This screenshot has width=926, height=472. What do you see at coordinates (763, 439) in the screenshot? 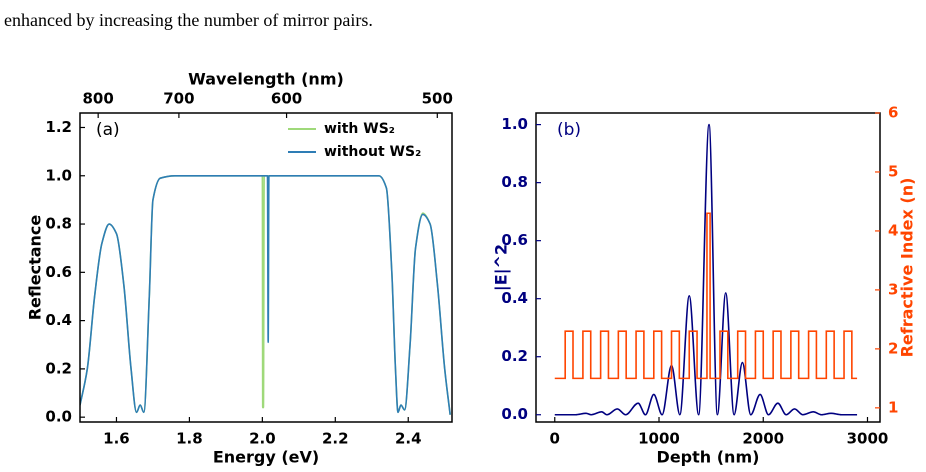
I see `x-tick-label: 2000` at bounding box center [763, 439].